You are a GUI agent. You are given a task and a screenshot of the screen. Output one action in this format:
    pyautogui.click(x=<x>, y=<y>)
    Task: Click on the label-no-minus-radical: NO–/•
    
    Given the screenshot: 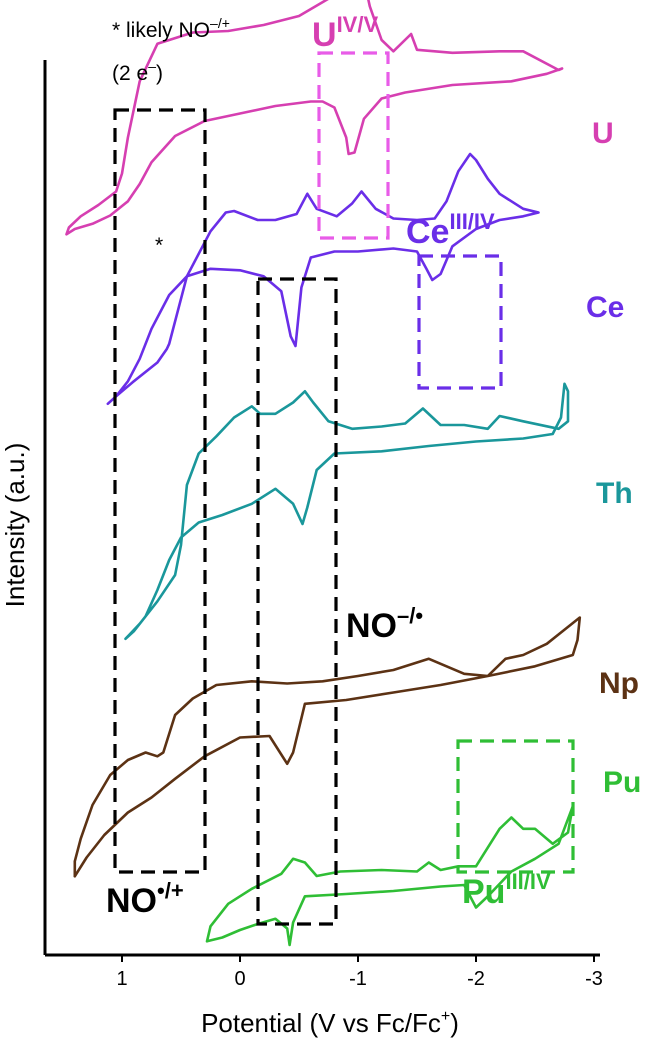 What is the action you would take?
    pyautogui.click(x=384, y=624)
    